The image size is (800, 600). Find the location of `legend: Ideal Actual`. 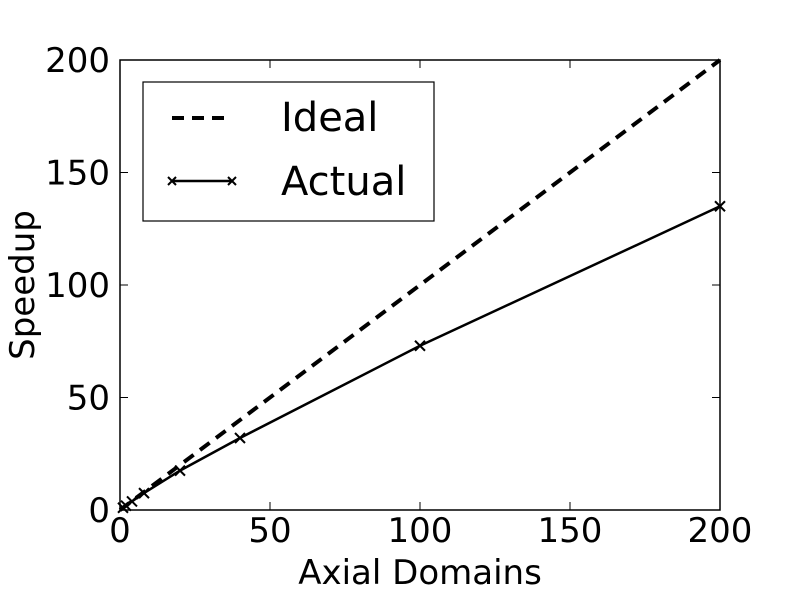

legend: Ideal Actual is located at coordinates (288, 151).